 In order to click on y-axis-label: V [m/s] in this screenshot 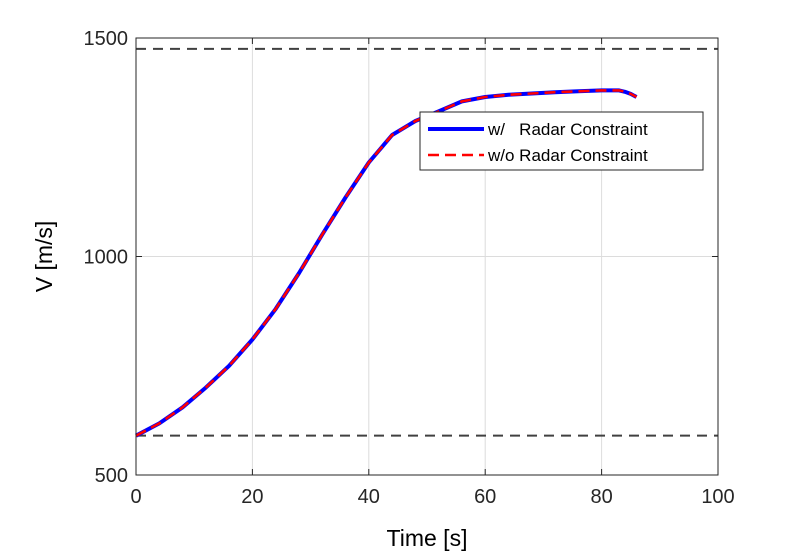, I will do `click(44, 257)`.